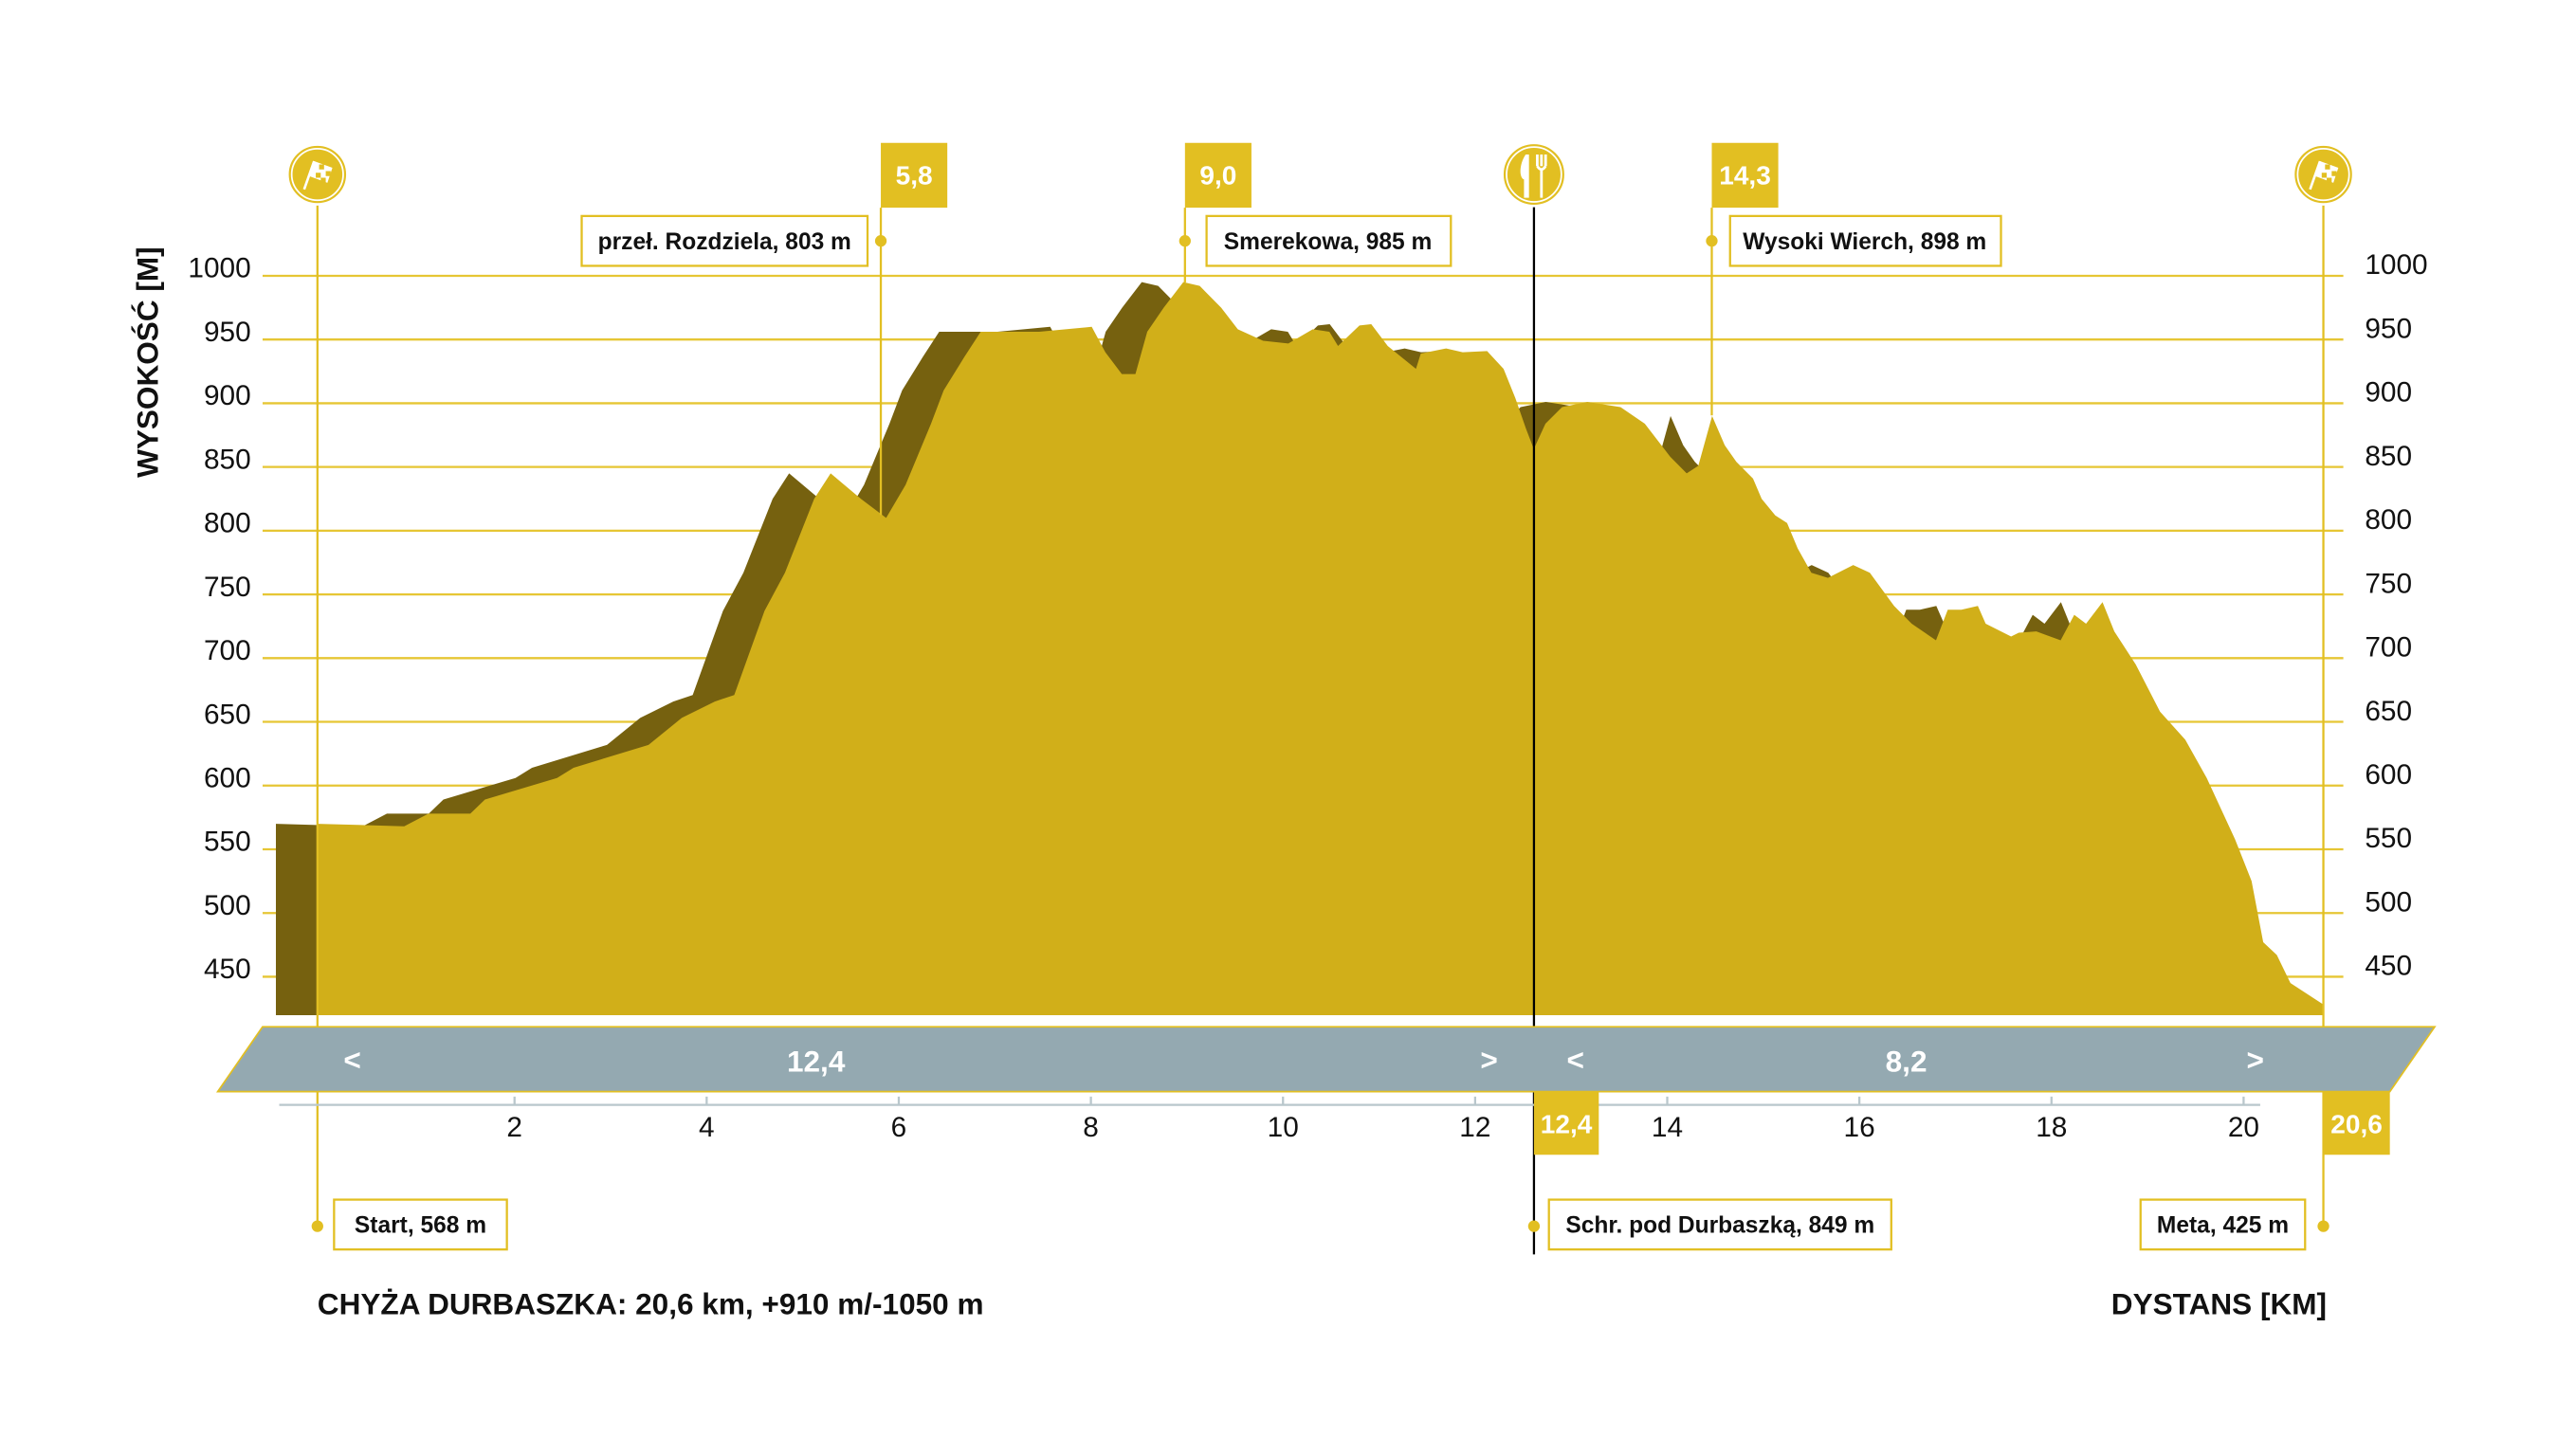 Image resolution: width=2576 pixels, height=1455 pixels. Describe the element at coordinates (2323, 1226) in the screenshot. I see `finish-dot` at that location.